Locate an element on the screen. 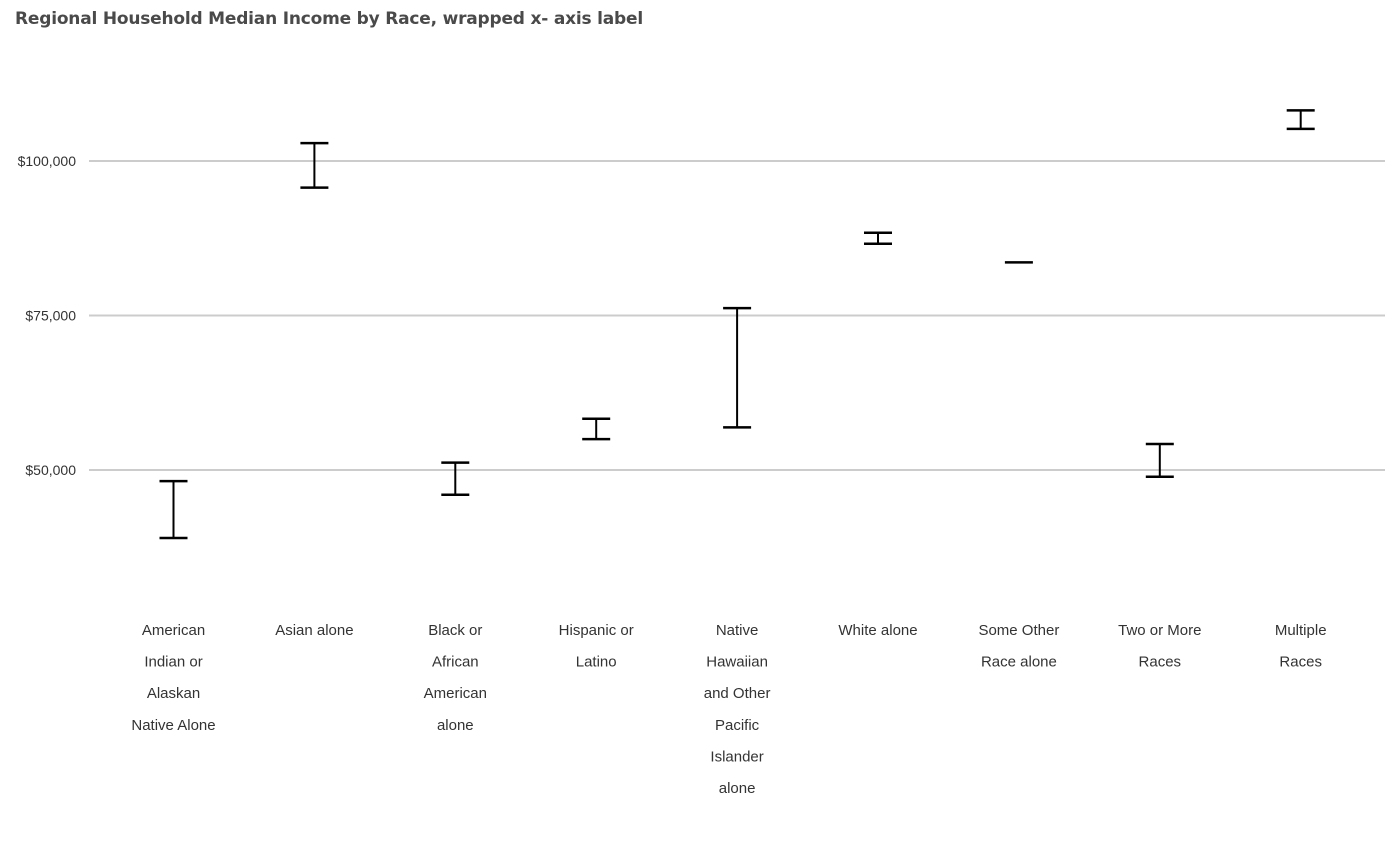  x-category-label-line: Islander is located at coordinates (736, 756).